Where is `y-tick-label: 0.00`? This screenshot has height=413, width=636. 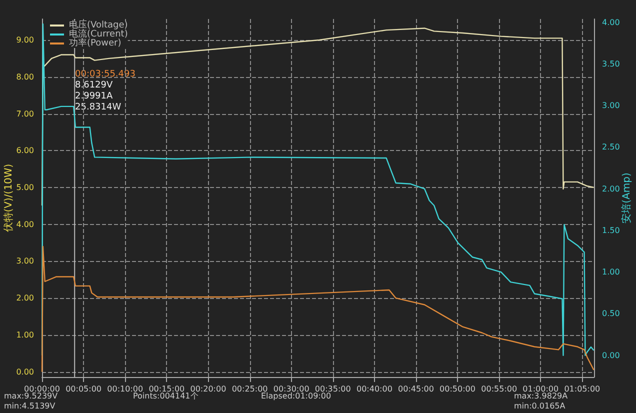 y-tick-label: 0.00 is located at coordinates (25, 371).